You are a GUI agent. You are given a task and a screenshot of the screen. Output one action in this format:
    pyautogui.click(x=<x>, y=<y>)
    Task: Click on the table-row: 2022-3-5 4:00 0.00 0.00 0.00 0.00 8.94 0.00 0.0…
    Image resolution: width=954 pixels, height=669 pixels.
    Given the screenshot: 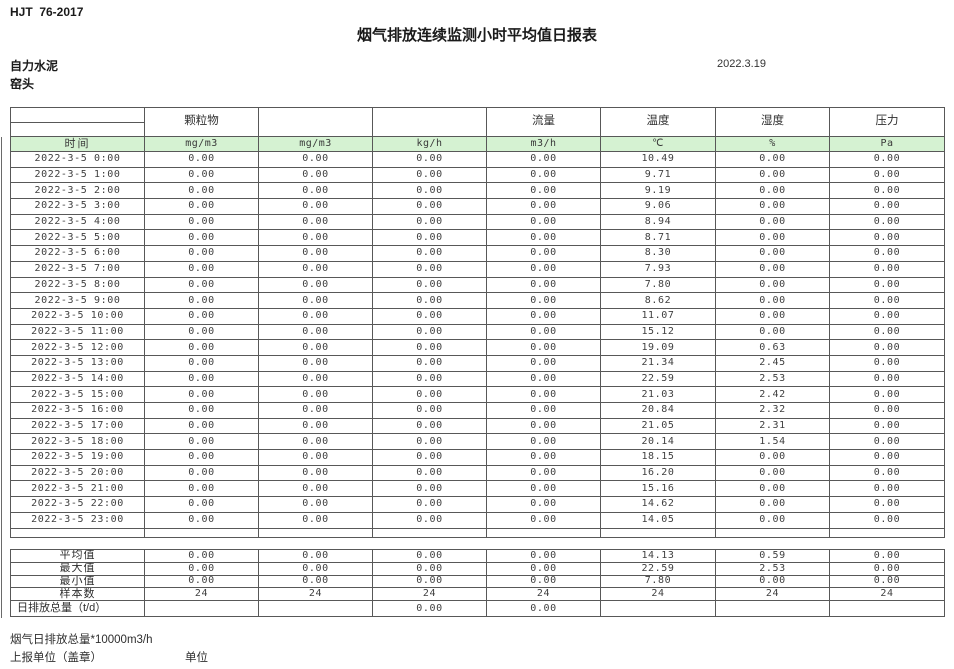 What is the action you would take?
    pyautogui.click(x=477, y=222)
    